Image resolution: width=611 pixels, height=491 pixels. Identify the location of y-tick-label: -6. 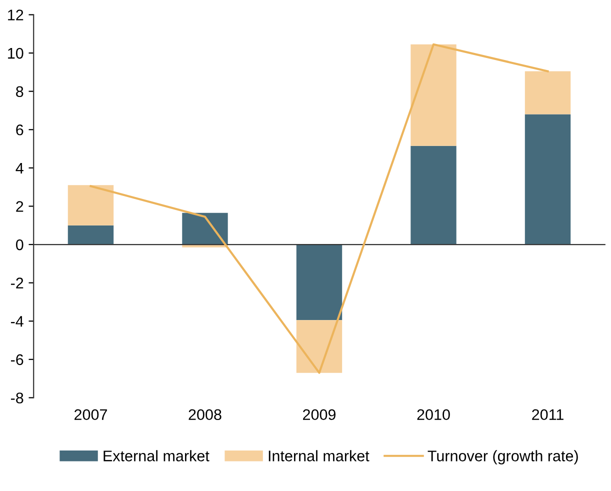
(17, 360).